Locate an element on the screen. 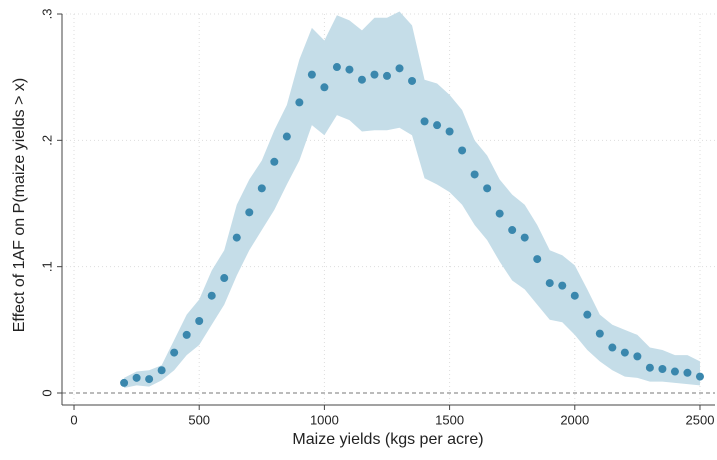 This screenshot has height=460, width=717. y-axis-title: Effect of 1AF on P(maize yields > x) is located at coordinates (19, 205).